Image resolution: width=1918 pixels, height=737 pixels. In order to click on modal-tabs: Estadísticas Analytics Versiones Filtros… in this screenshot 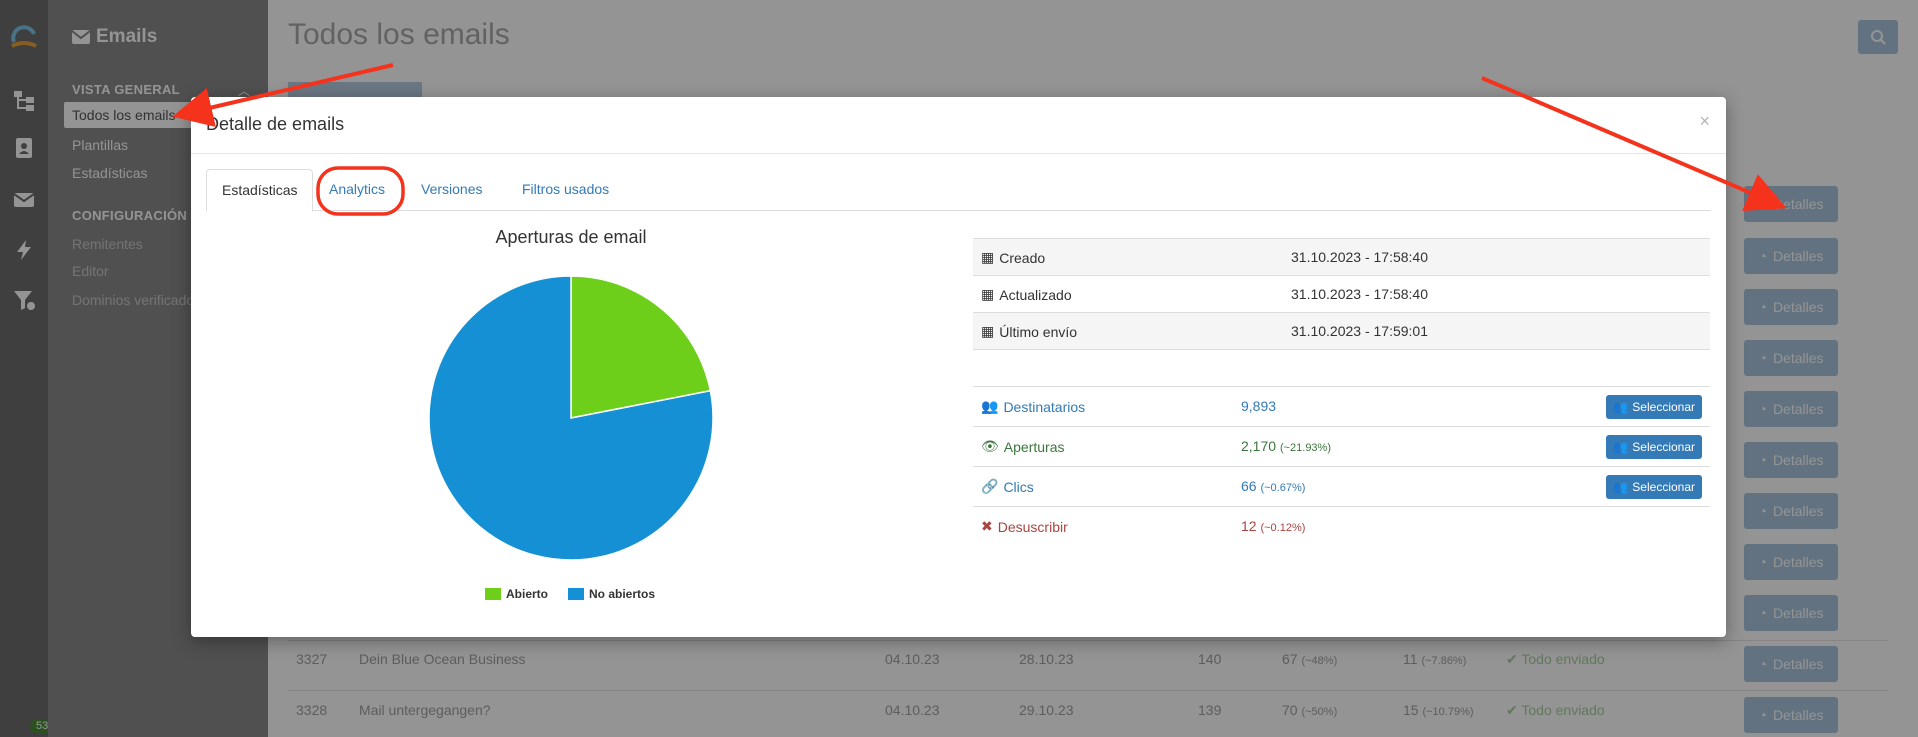, I will do `click(958, 190)`.